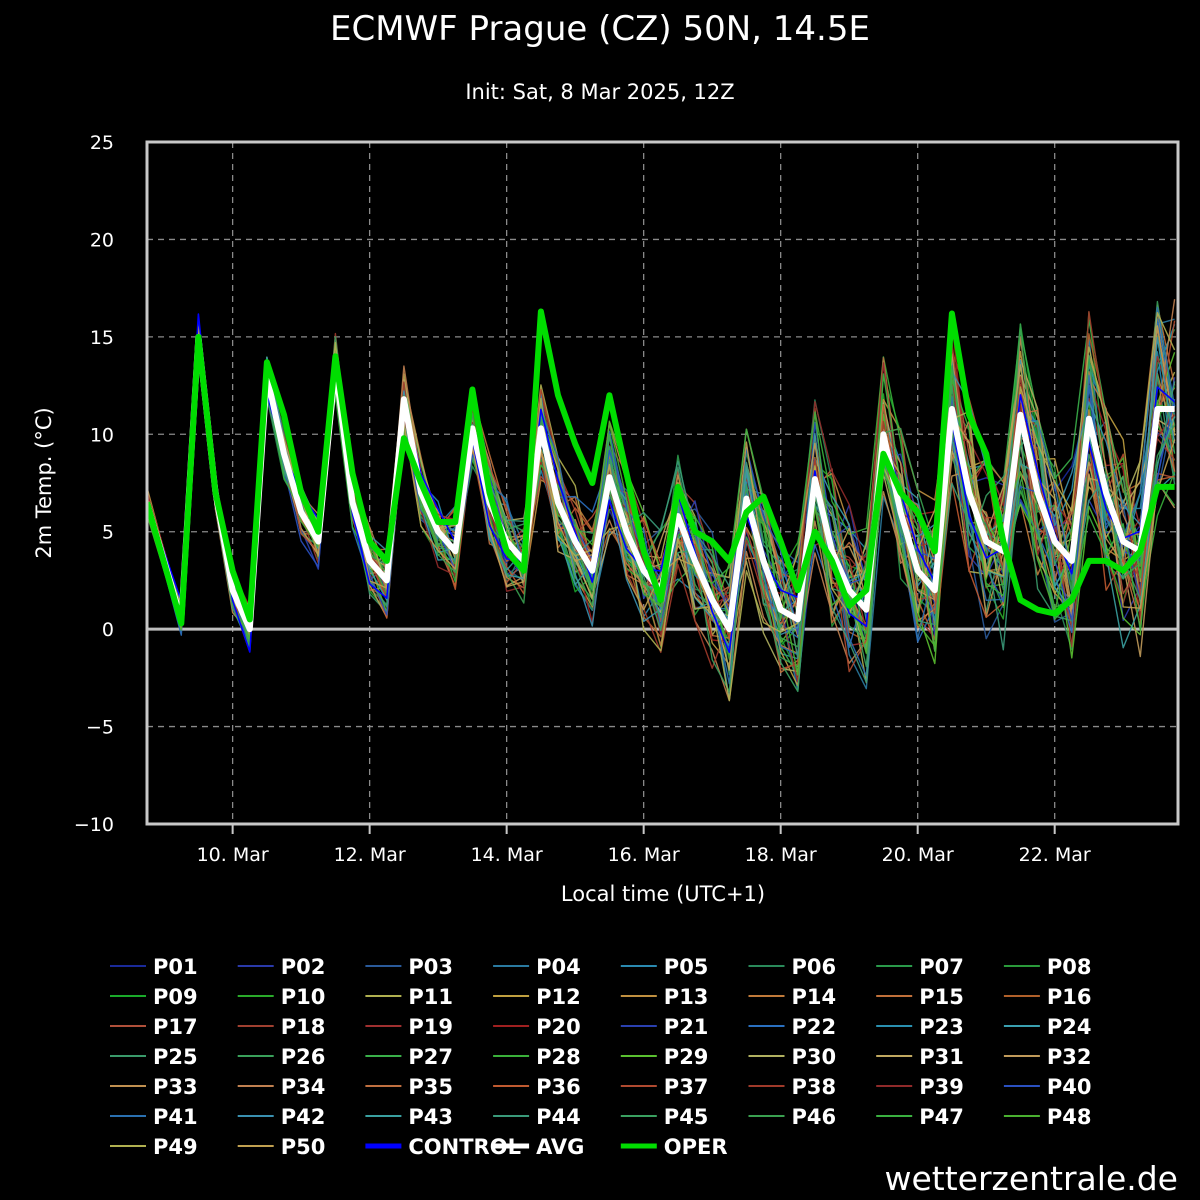 The width and height of the screenshot is (1200, 1200). Describe the element at coordinates (558, 1057) in the screenshot. I see `legend-label-p28: P28` at that location.